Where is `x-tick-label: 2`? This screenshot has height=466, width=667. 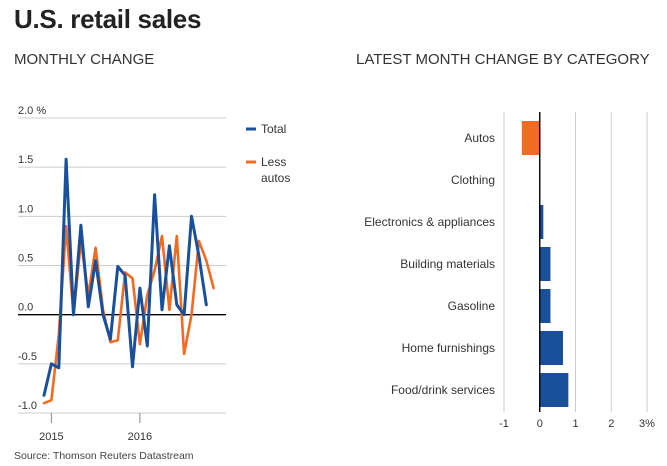
x-tick-label: 2 is located at coordinates (611, 424).